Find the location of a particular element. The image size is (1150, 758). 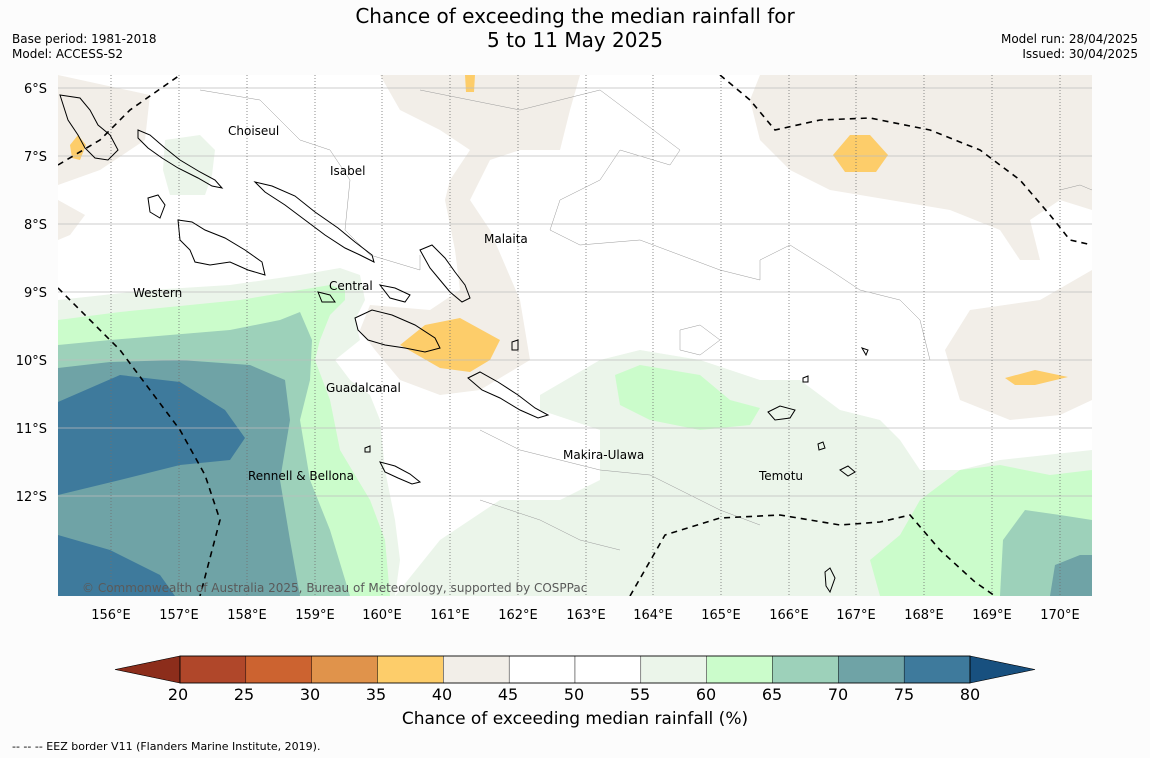

cb-tick-25: 25 is located at coordinates (244, 694).